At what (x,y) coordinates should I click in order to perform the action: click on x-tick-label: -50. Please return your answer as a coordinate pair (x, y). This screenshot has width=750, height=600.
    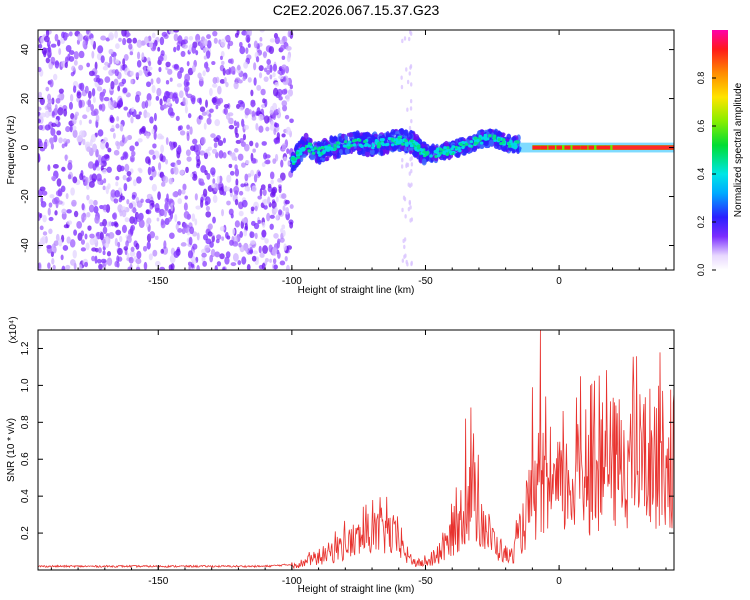
    Looking at the image, I should click on (425, 581).